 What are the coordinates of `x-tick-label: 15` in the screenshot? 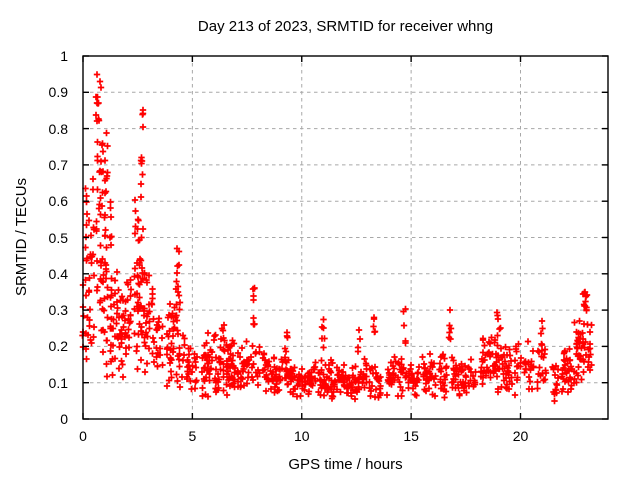 It's located at (411, 436).